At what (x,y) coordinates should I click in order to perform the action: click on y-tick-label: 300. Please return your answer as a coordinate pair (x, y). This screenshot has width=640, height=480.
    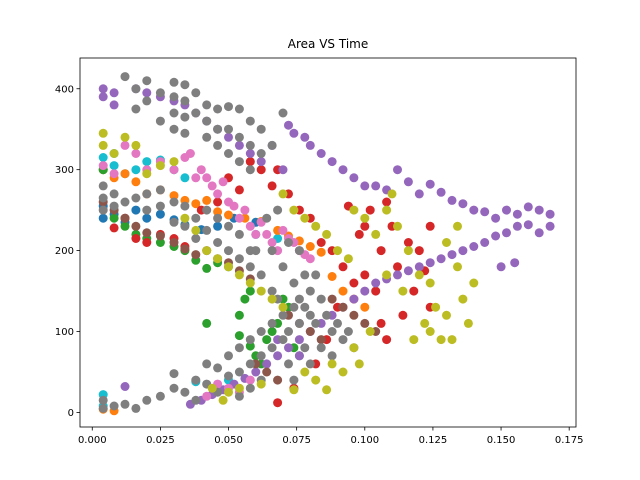
    Looking at the image, I should click on (64, 170).